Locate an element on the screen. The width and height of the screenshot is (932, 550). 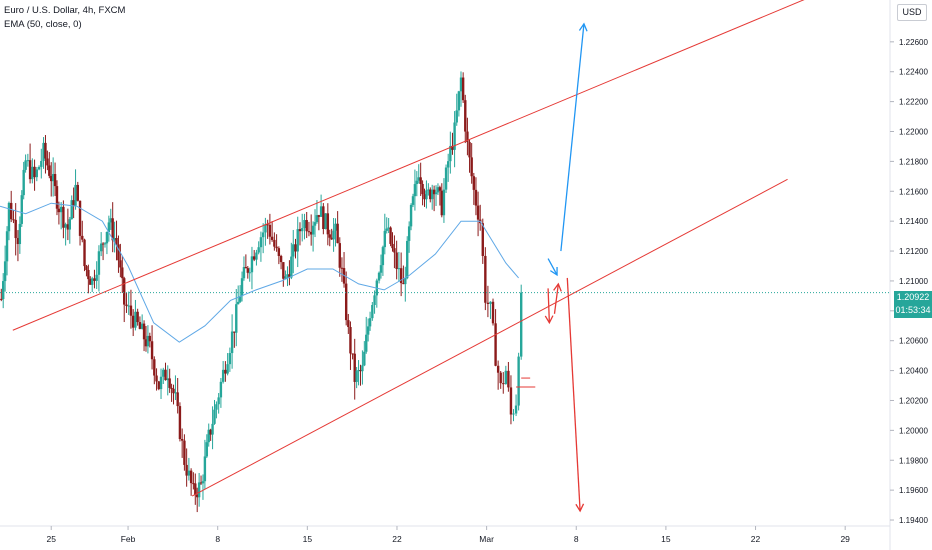
symbol-title: Euro / U.S. Dollar, 4h, FXCM is located at coordinates (65, 10).